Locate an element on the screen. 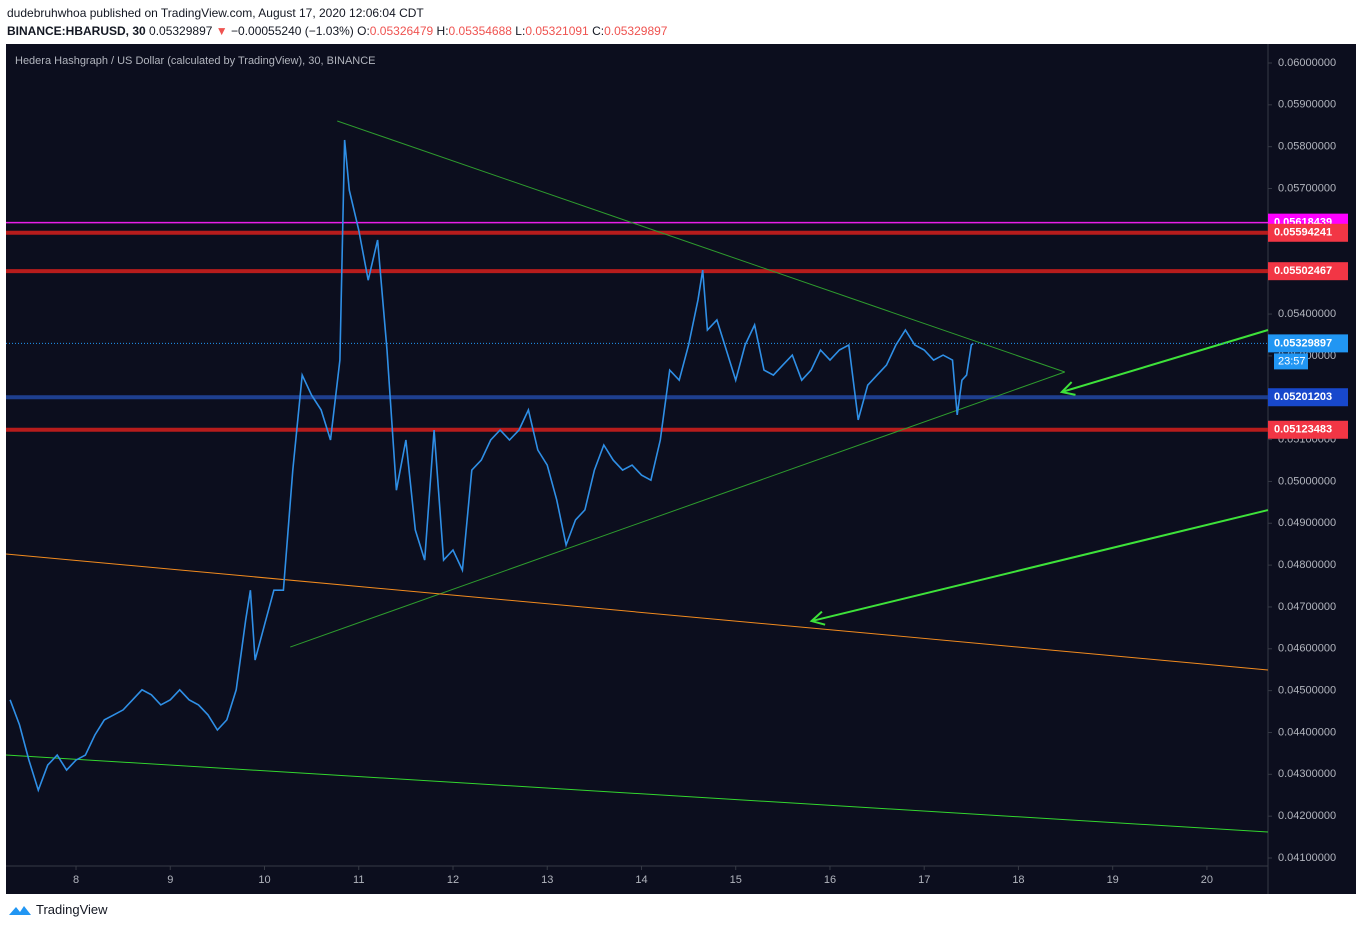 The image size is (1356, 930). y-tick-label: 0.04700000 is located at coordinates (1307, 607).